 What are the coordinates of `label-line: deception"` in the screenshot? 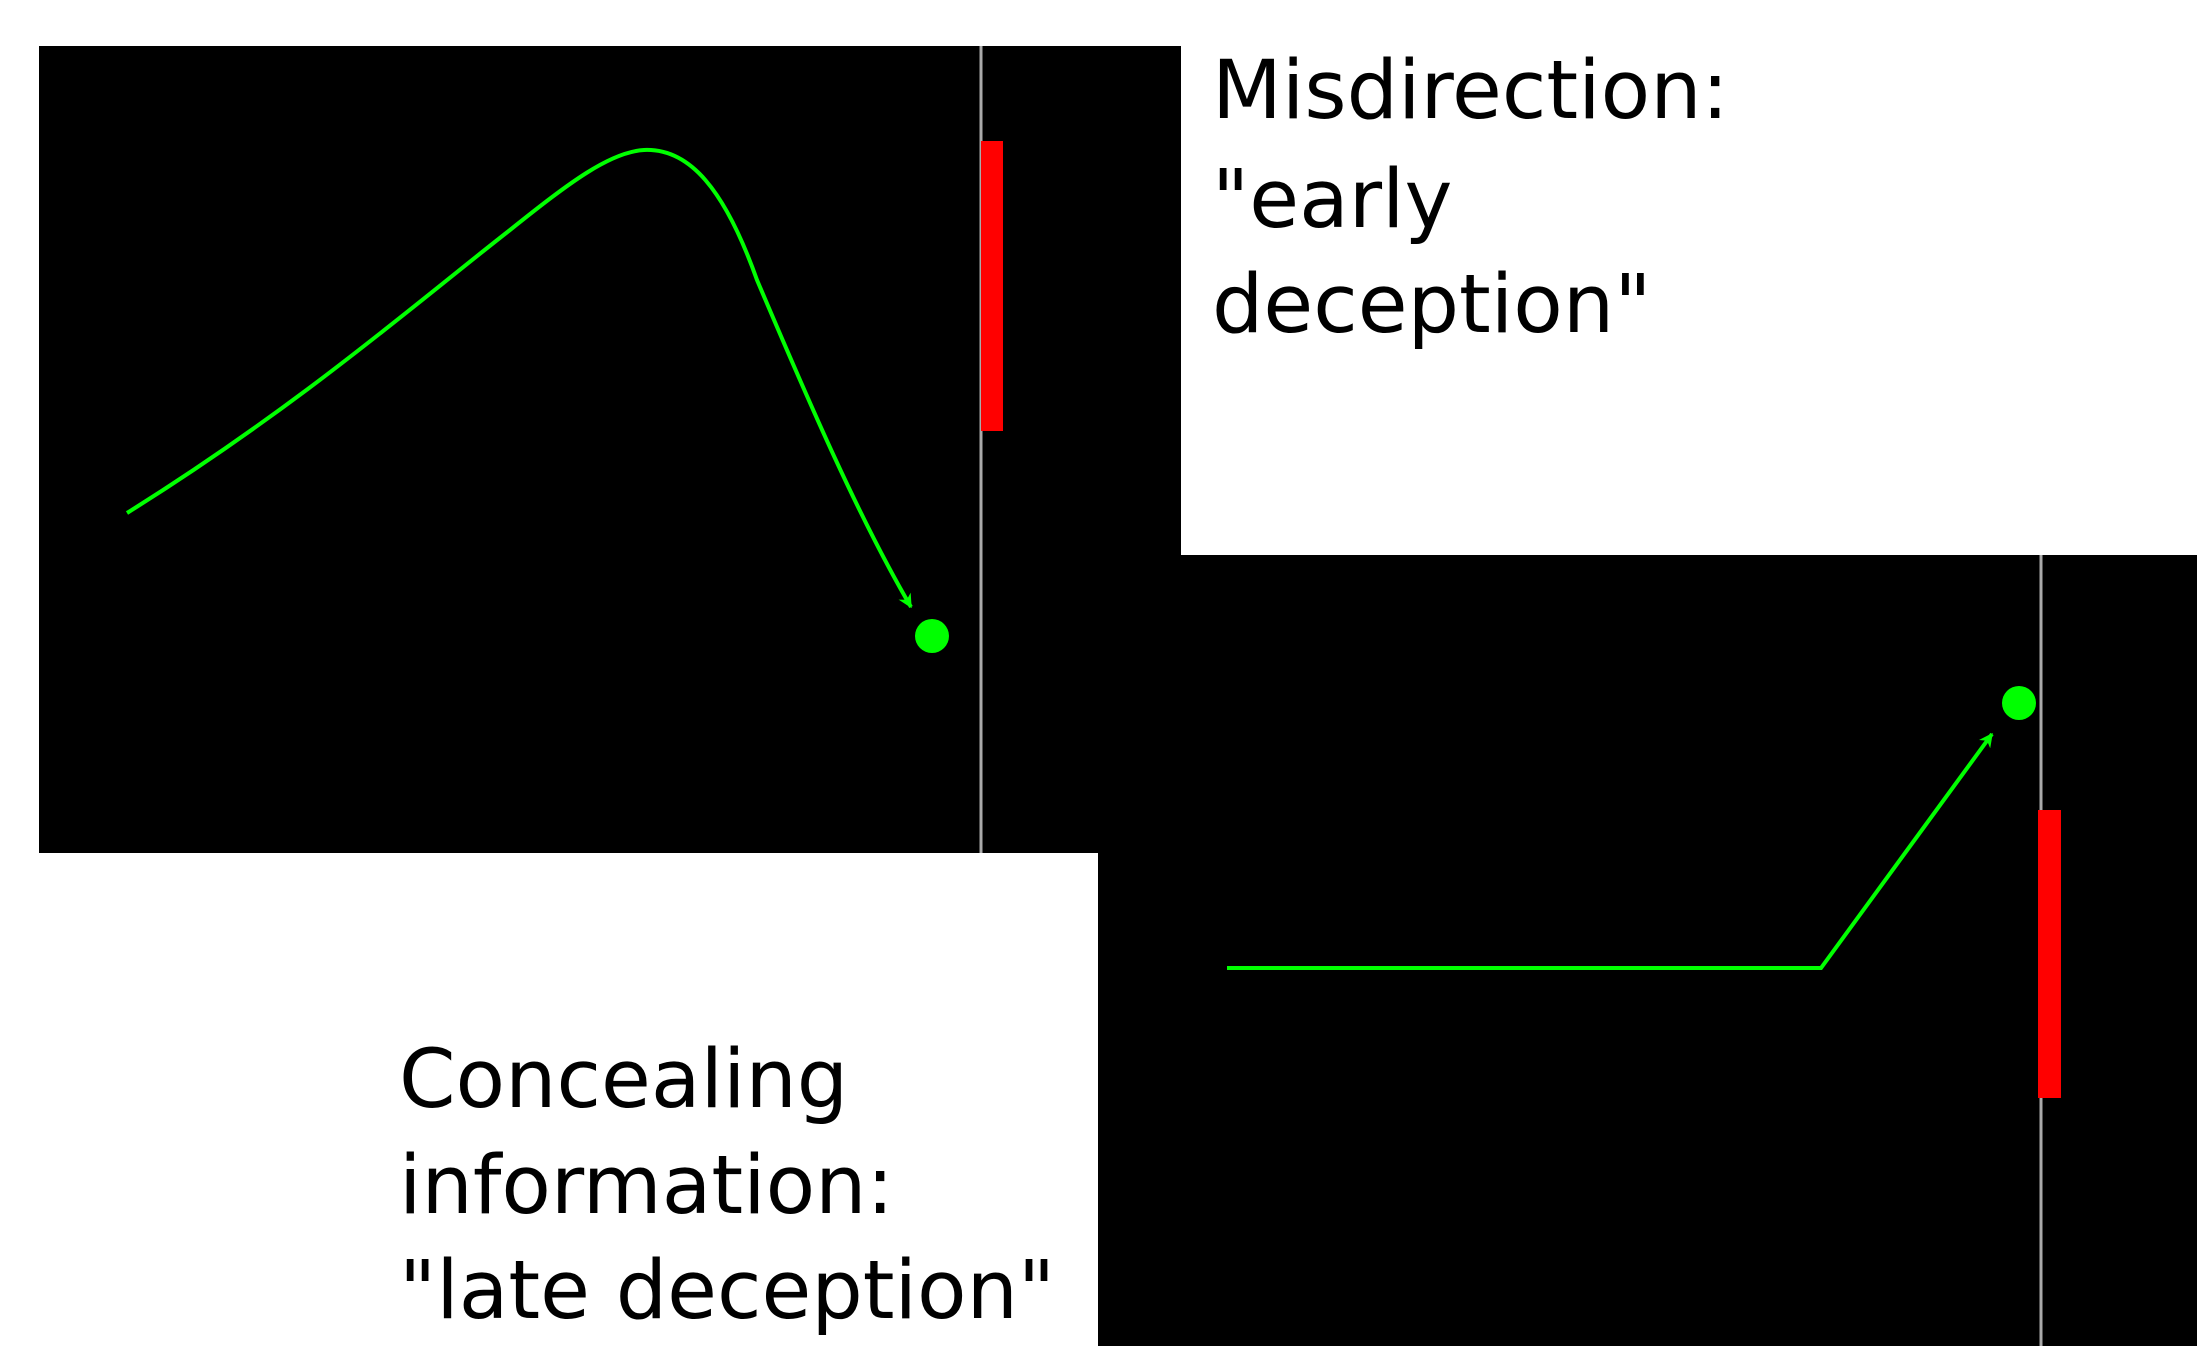 It's located at (1431, 305).